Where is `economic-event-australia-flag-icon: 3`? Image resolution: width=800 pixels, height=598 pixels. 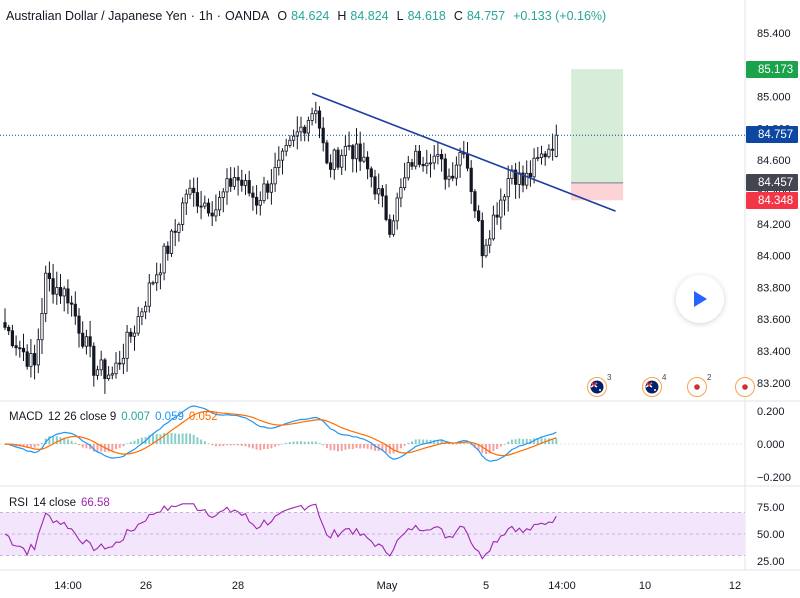 economic-event-australia-flag-icon: 3 is located at coordinates (599, 385).